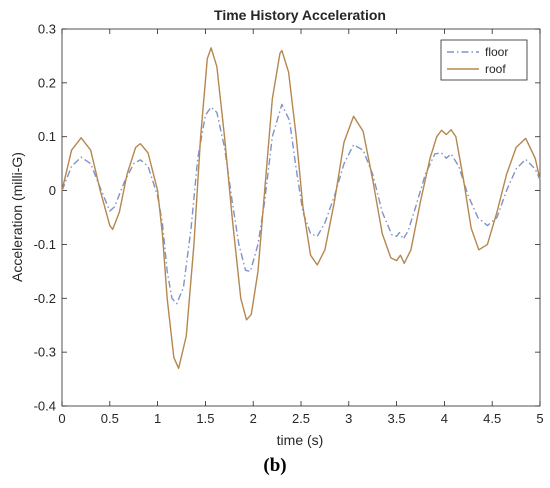 The width and height of the screenshot is (550, 488). What do you see at coordinates (275, 465) in the screenshot?
I see `figure-caption: (b)` at bounding box center [275, 465].